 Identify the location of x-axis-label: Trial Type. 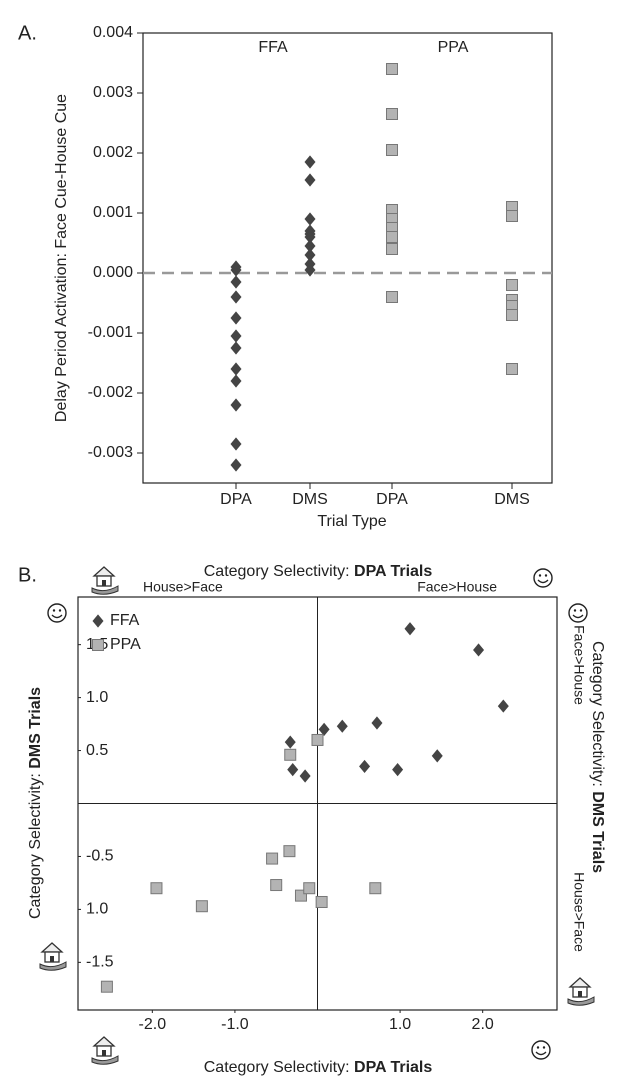
(351, 521).